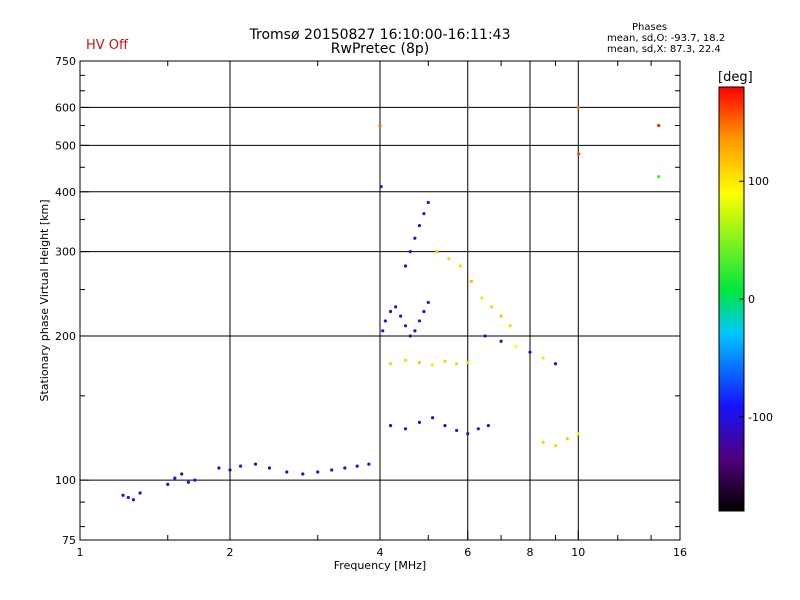  I want to click on y-tick-label: 500, so click(65, 145).